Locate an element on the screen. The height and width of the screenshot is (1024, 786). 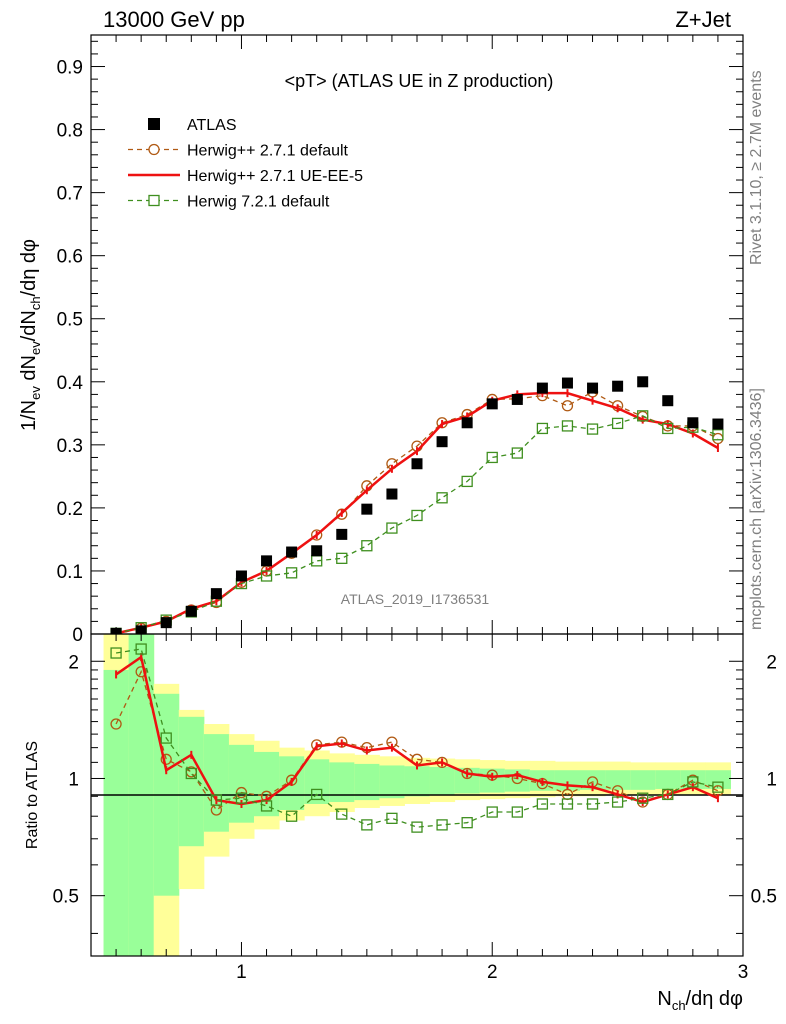
analysis-watermark: ATLAS_2019_I1736531 is located at coordinates (415, 599).